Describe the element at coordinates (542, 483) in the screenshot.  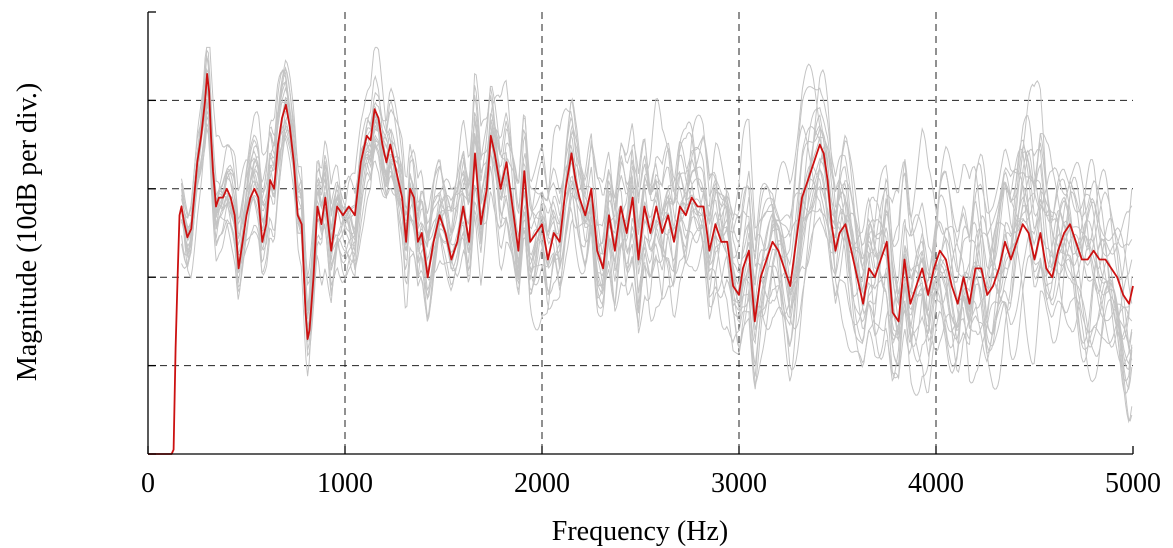
I see `x-tick-label: 2000` at that location.